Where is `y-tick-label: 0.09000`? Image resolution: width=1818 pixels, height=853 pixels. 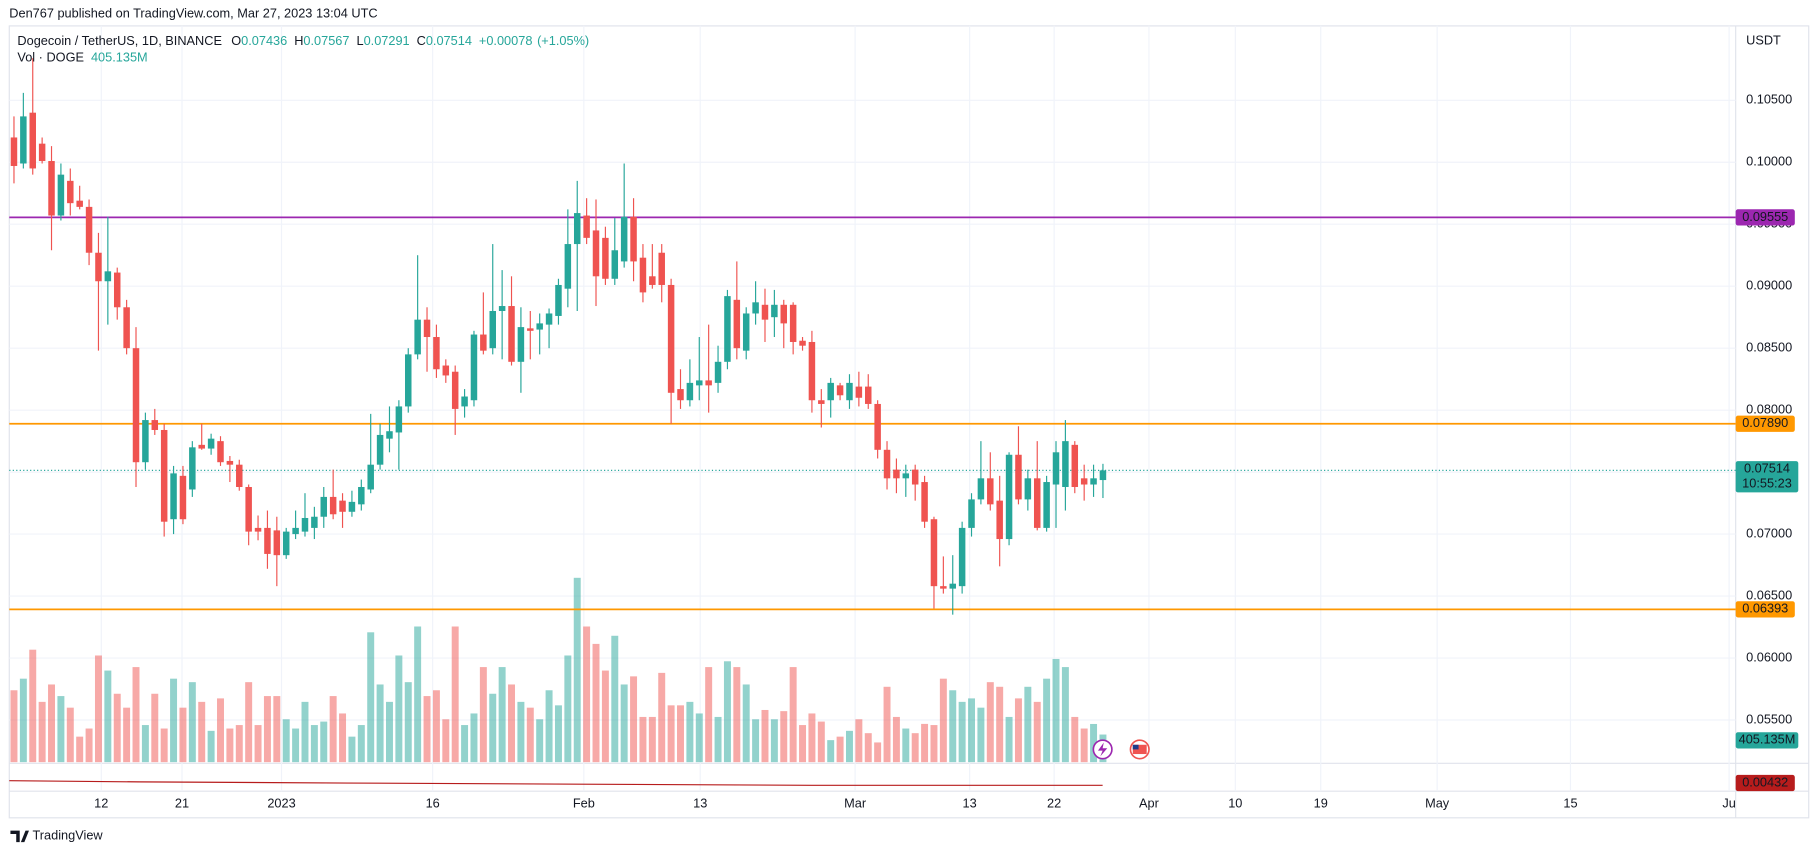 y-tick-label: 0.09000 is located at coordinates (1769, 285).